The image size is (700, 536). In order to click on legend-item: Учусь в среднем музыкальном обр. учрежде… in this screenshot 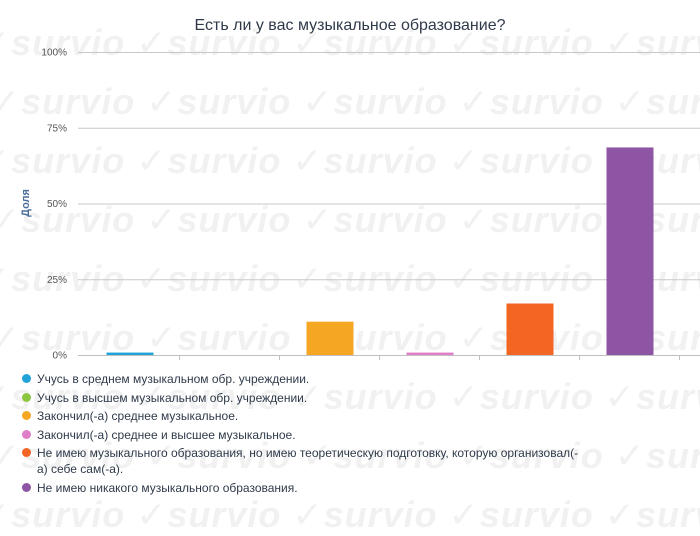, I will do `click(302, 379)`.